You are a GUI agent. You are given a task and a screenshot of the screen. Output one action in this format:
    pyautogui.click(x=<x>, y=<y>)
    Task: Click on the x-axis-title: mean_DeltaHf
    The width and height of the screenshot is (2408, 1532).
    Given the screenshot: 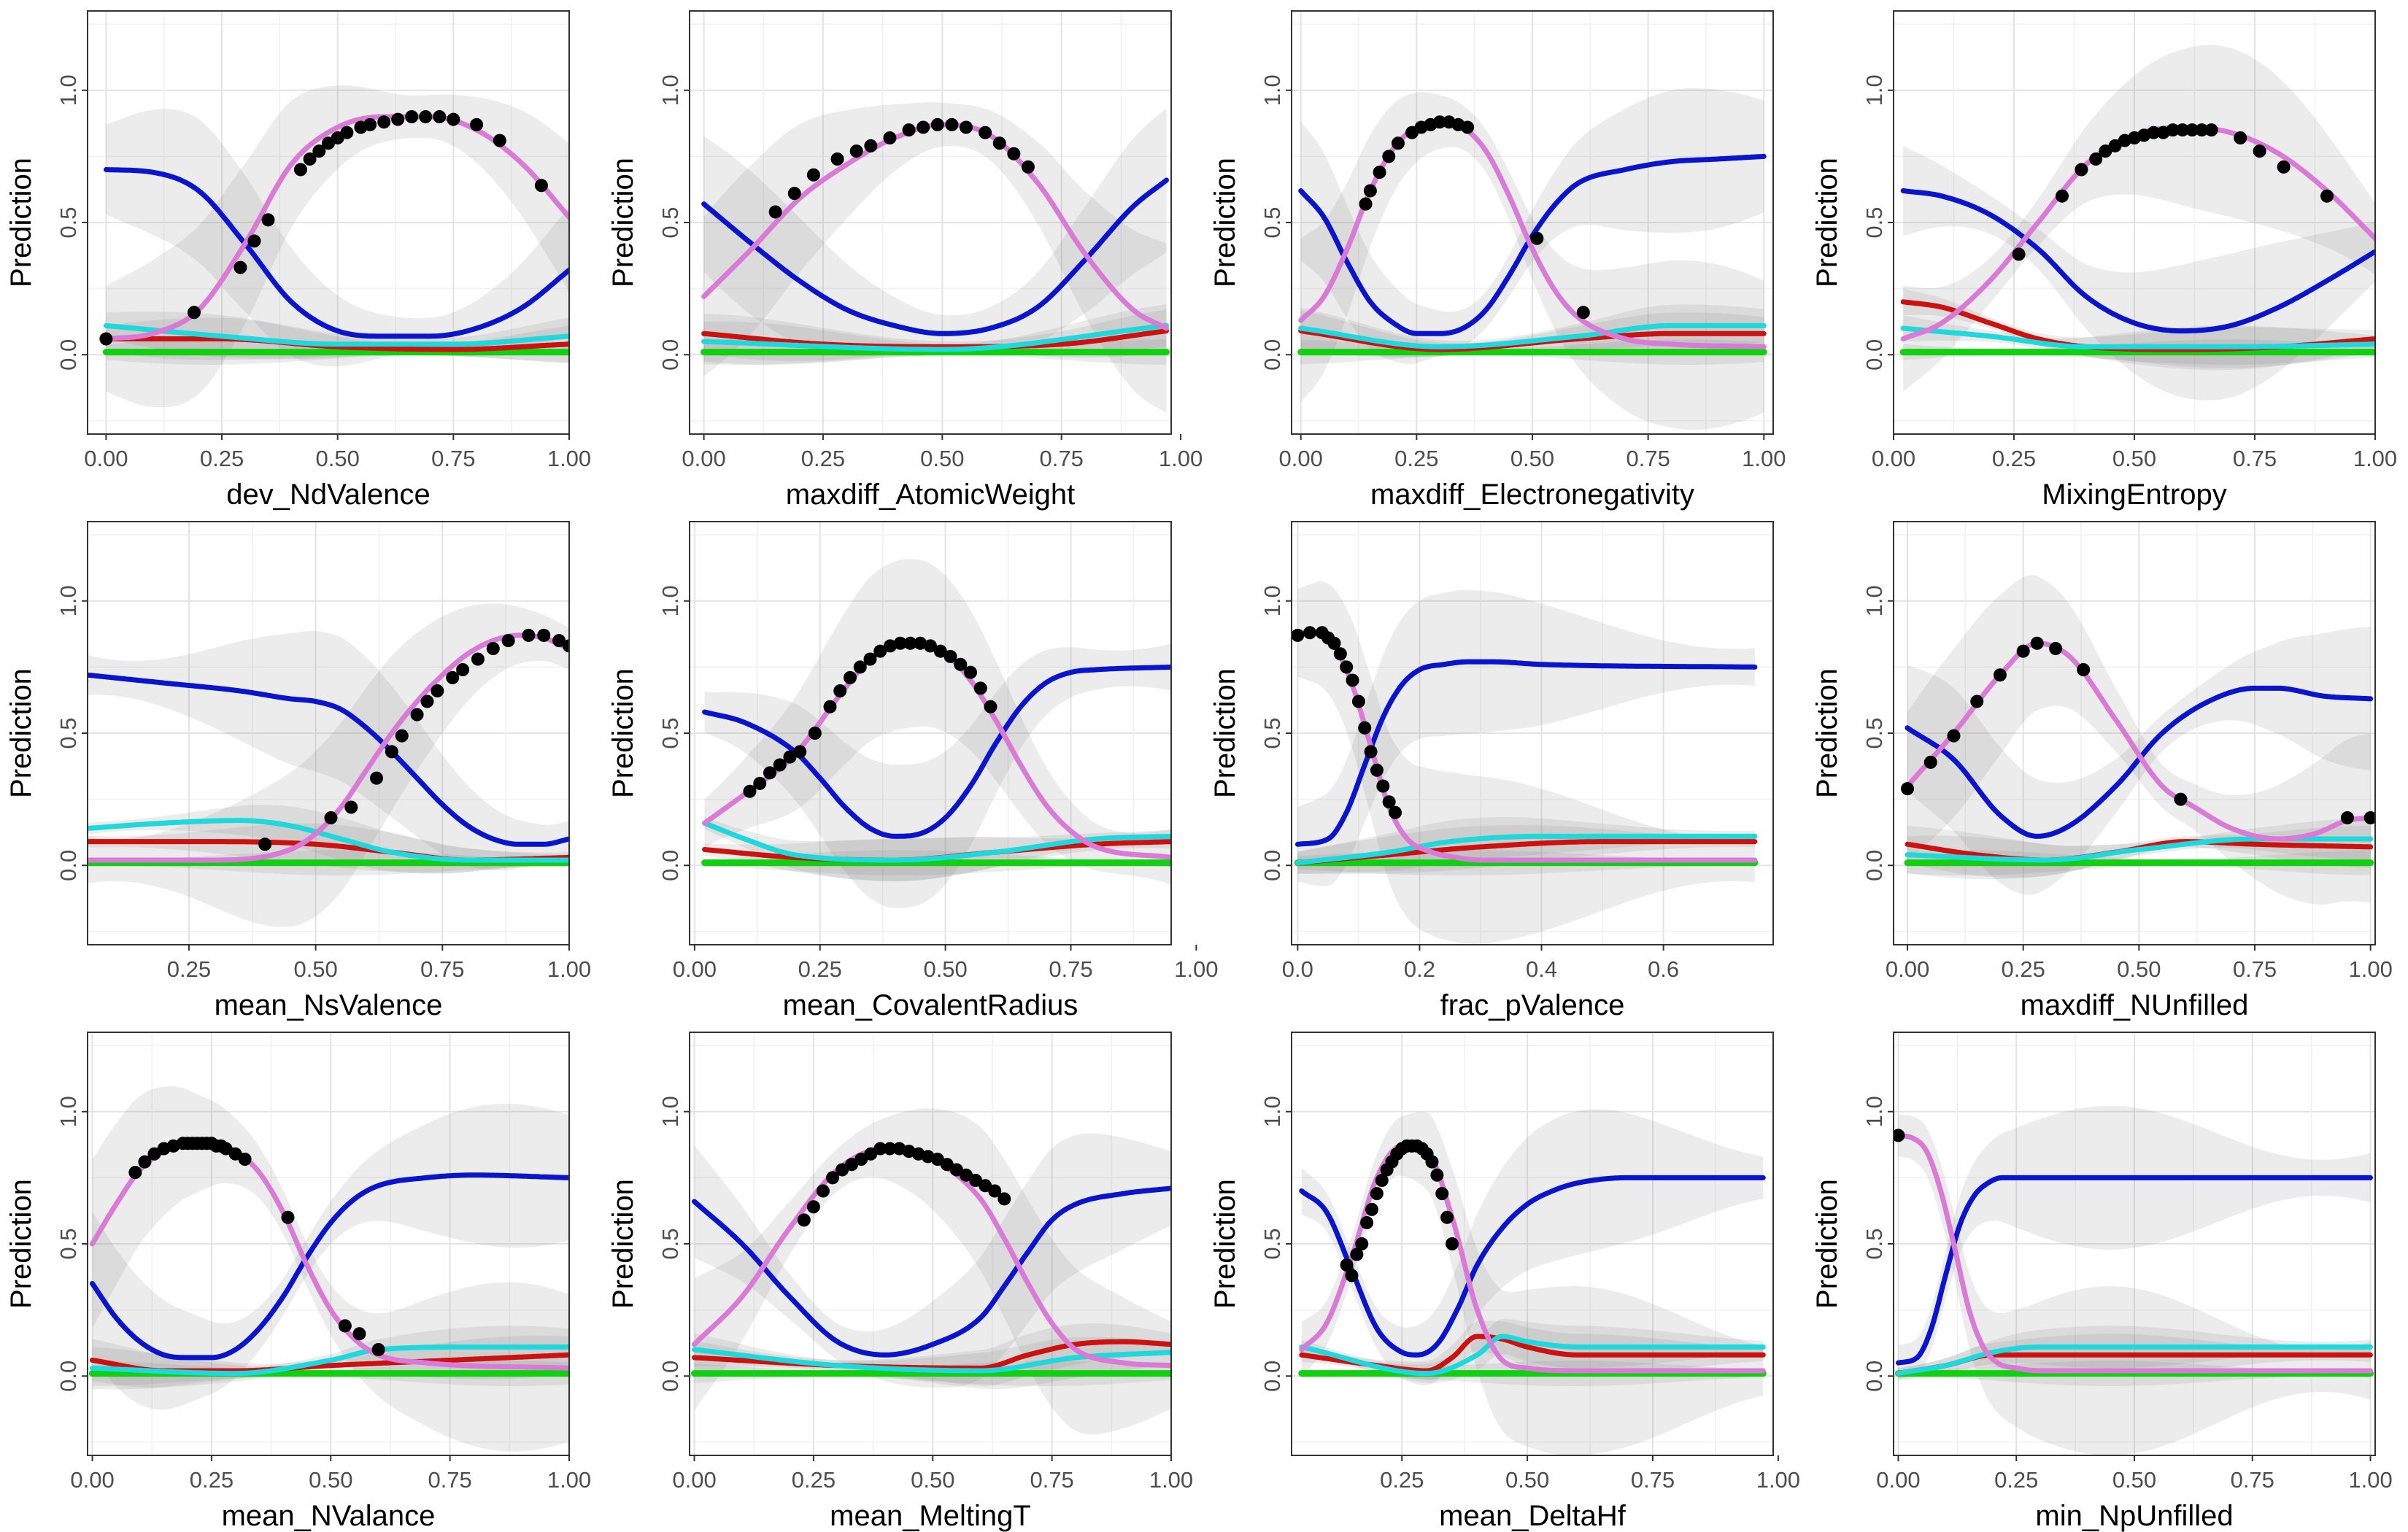 What is the action you would take?
    pyautogui.click(x=1532, y=1516)
    